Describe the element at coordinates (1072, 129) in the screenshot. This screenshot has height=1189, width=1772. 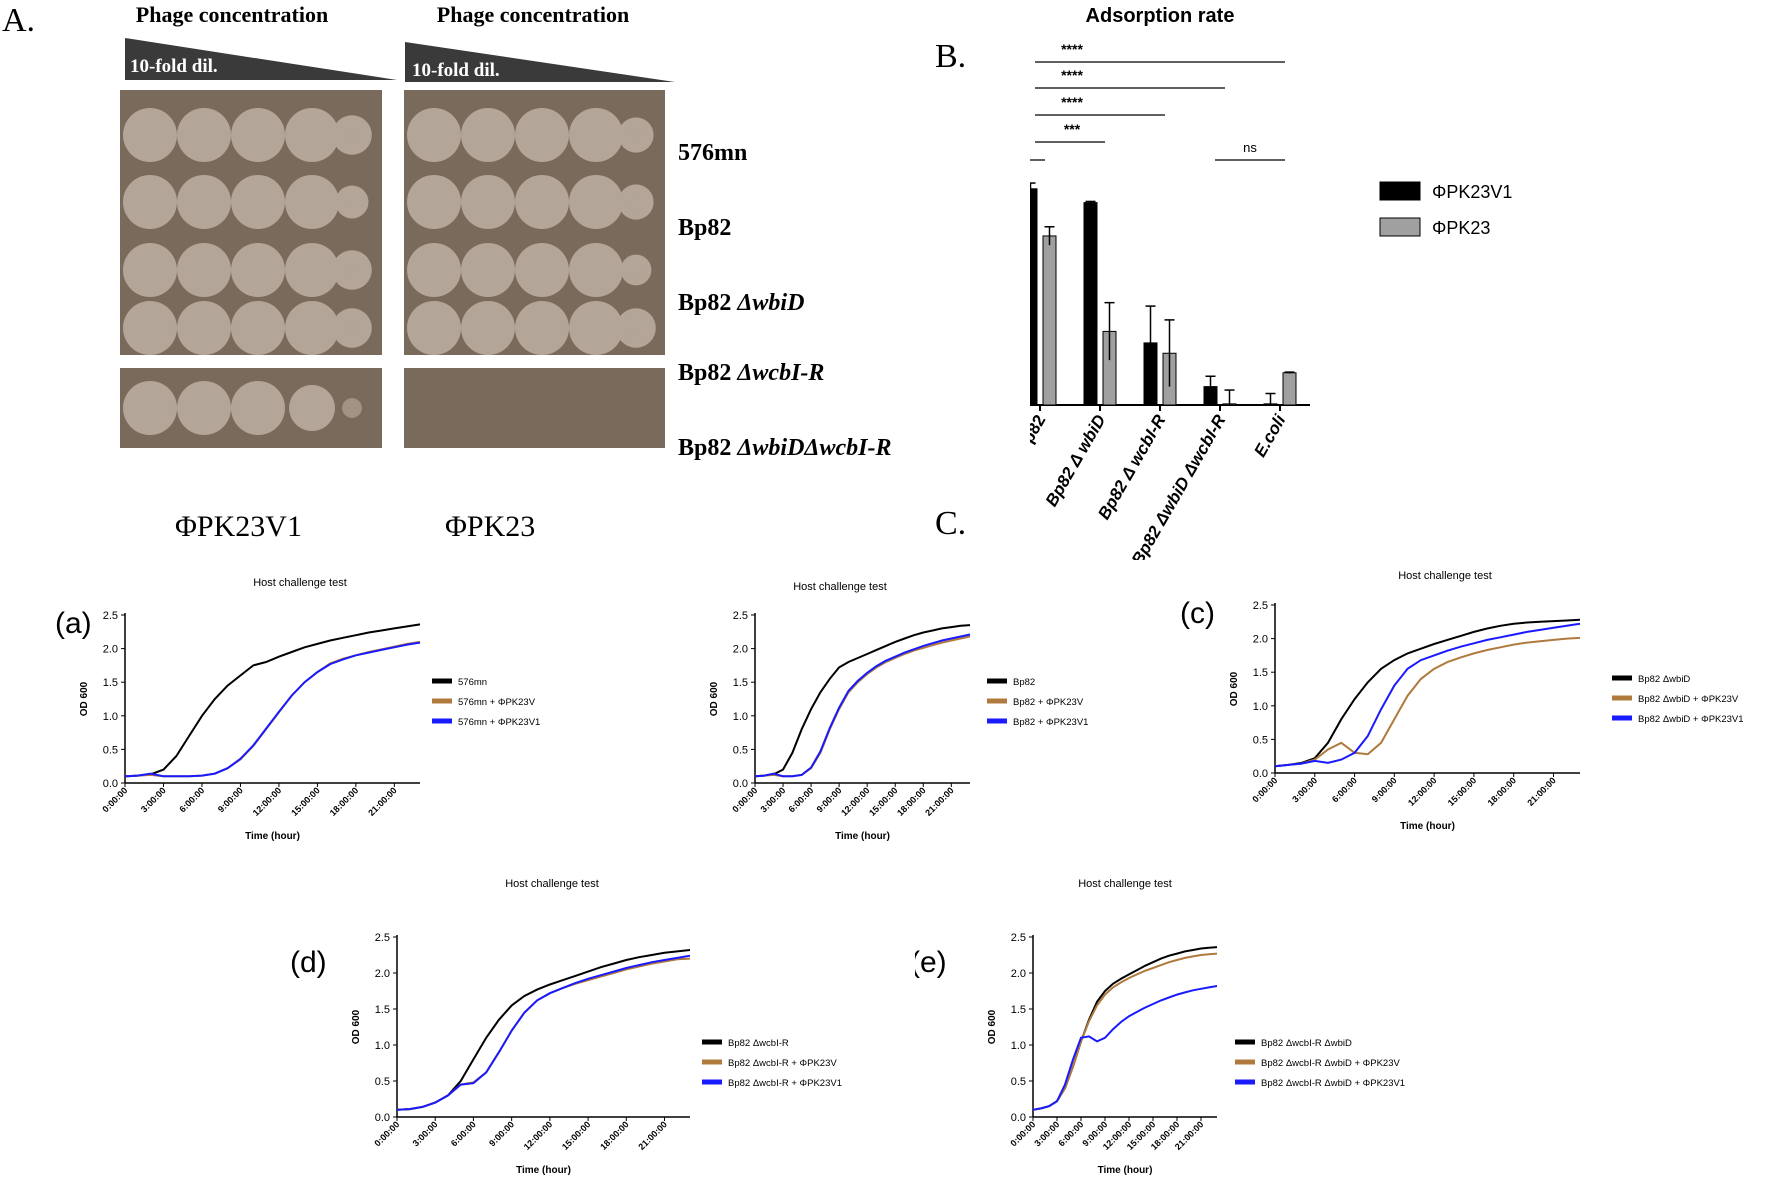
I see `sig-label-1: ***` at that location.